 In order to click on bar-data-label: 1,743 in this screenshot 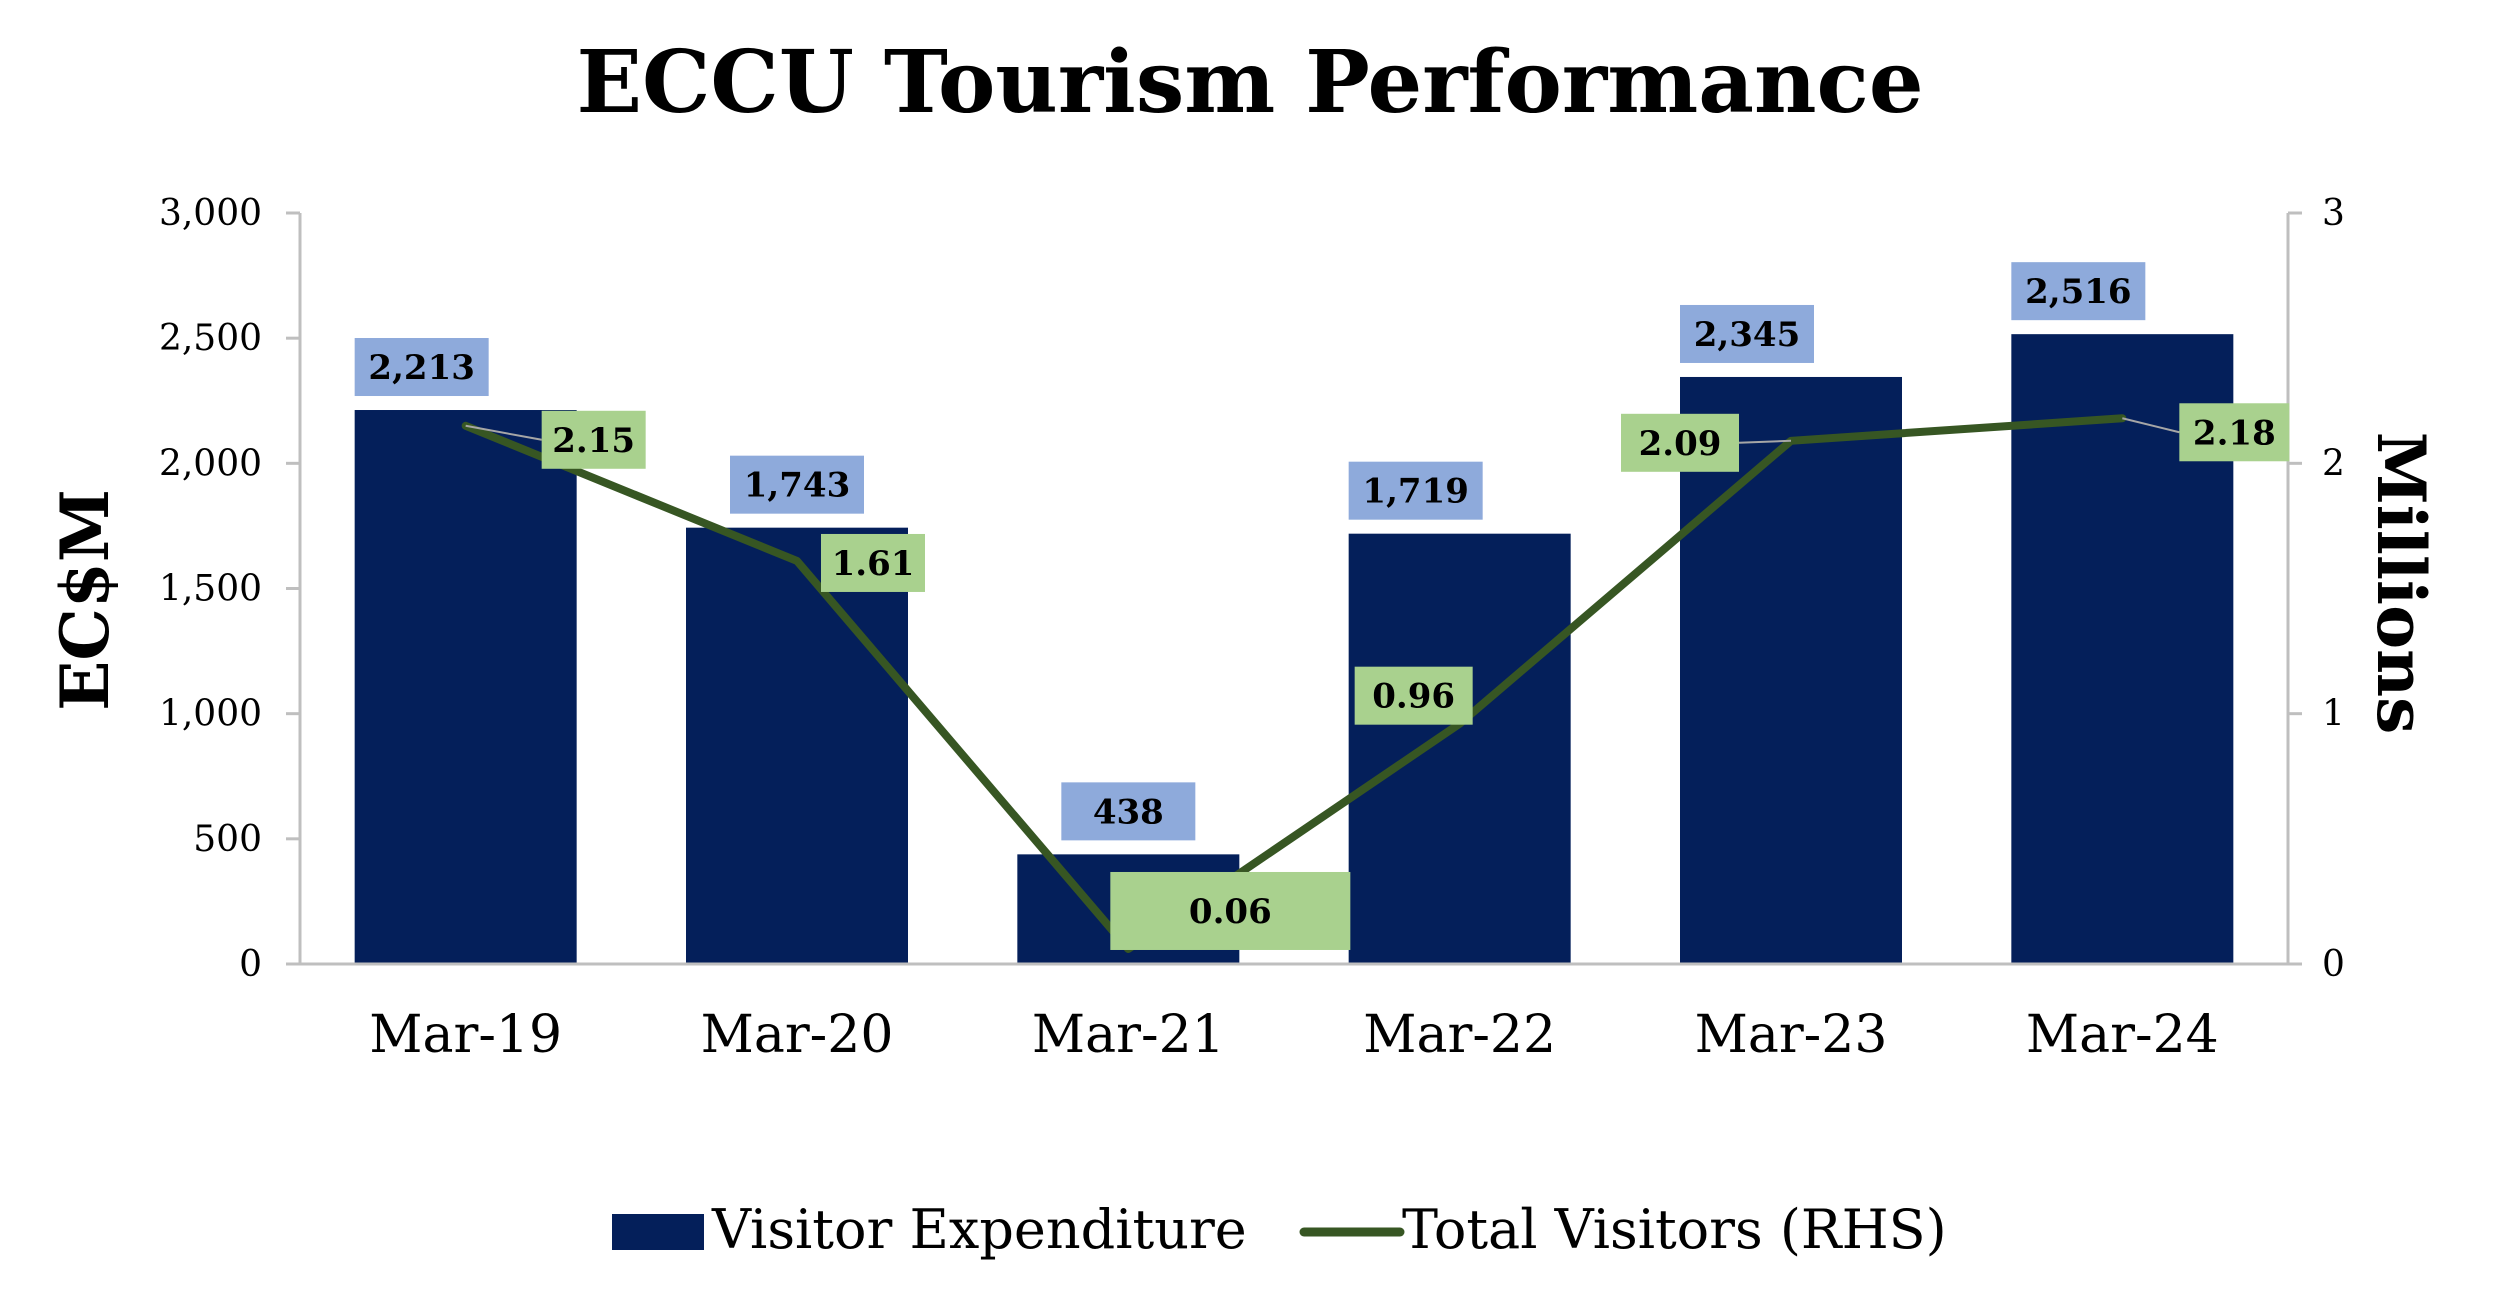, I will do `click(797, 486)`.